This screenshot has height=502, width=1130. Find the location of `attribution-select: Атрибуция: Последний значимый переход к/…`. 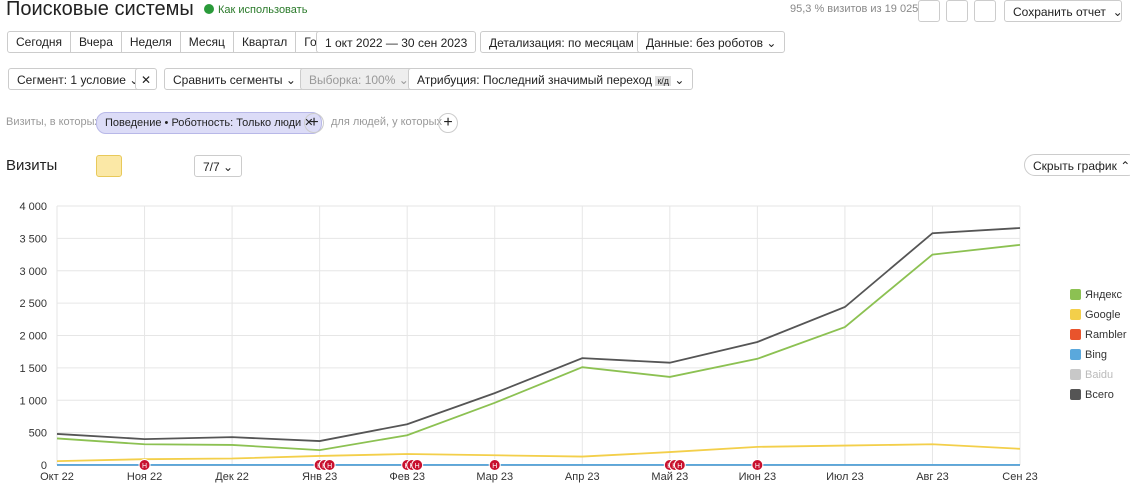

attribution-select: Атрибуция: Последний значимый переход к/… is located at coordinates (551, 79).